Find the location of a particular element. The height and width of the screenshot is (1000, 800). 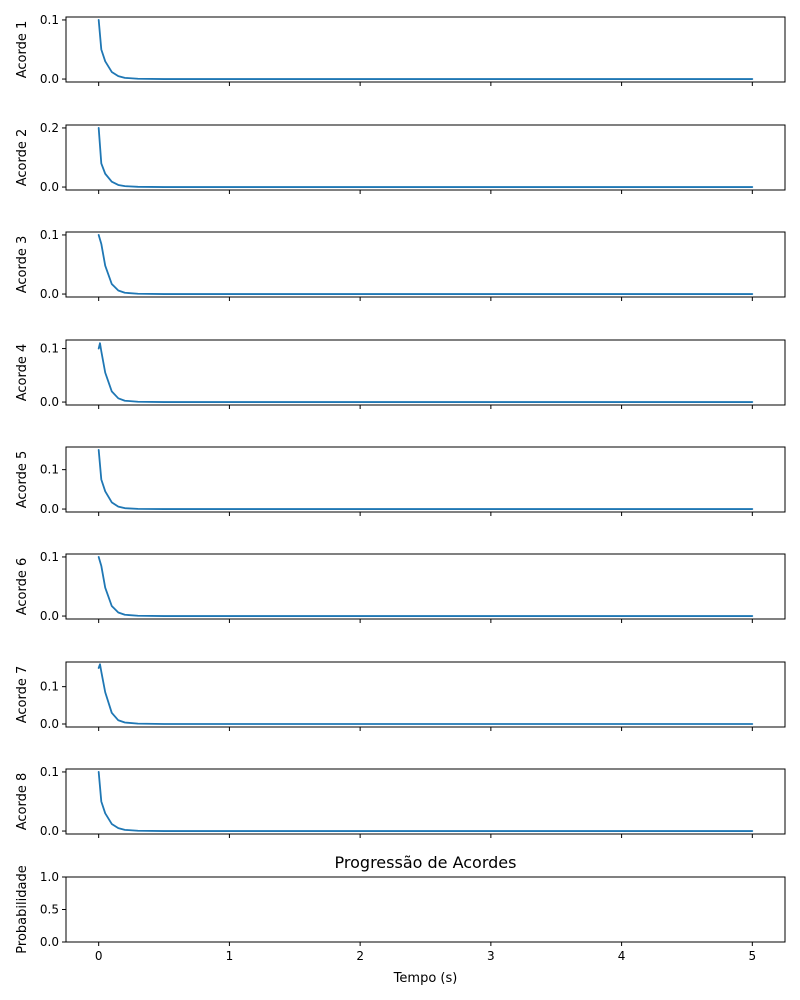

y-axis-label-2: Acorde 2 is located at coordinates (22, 158).